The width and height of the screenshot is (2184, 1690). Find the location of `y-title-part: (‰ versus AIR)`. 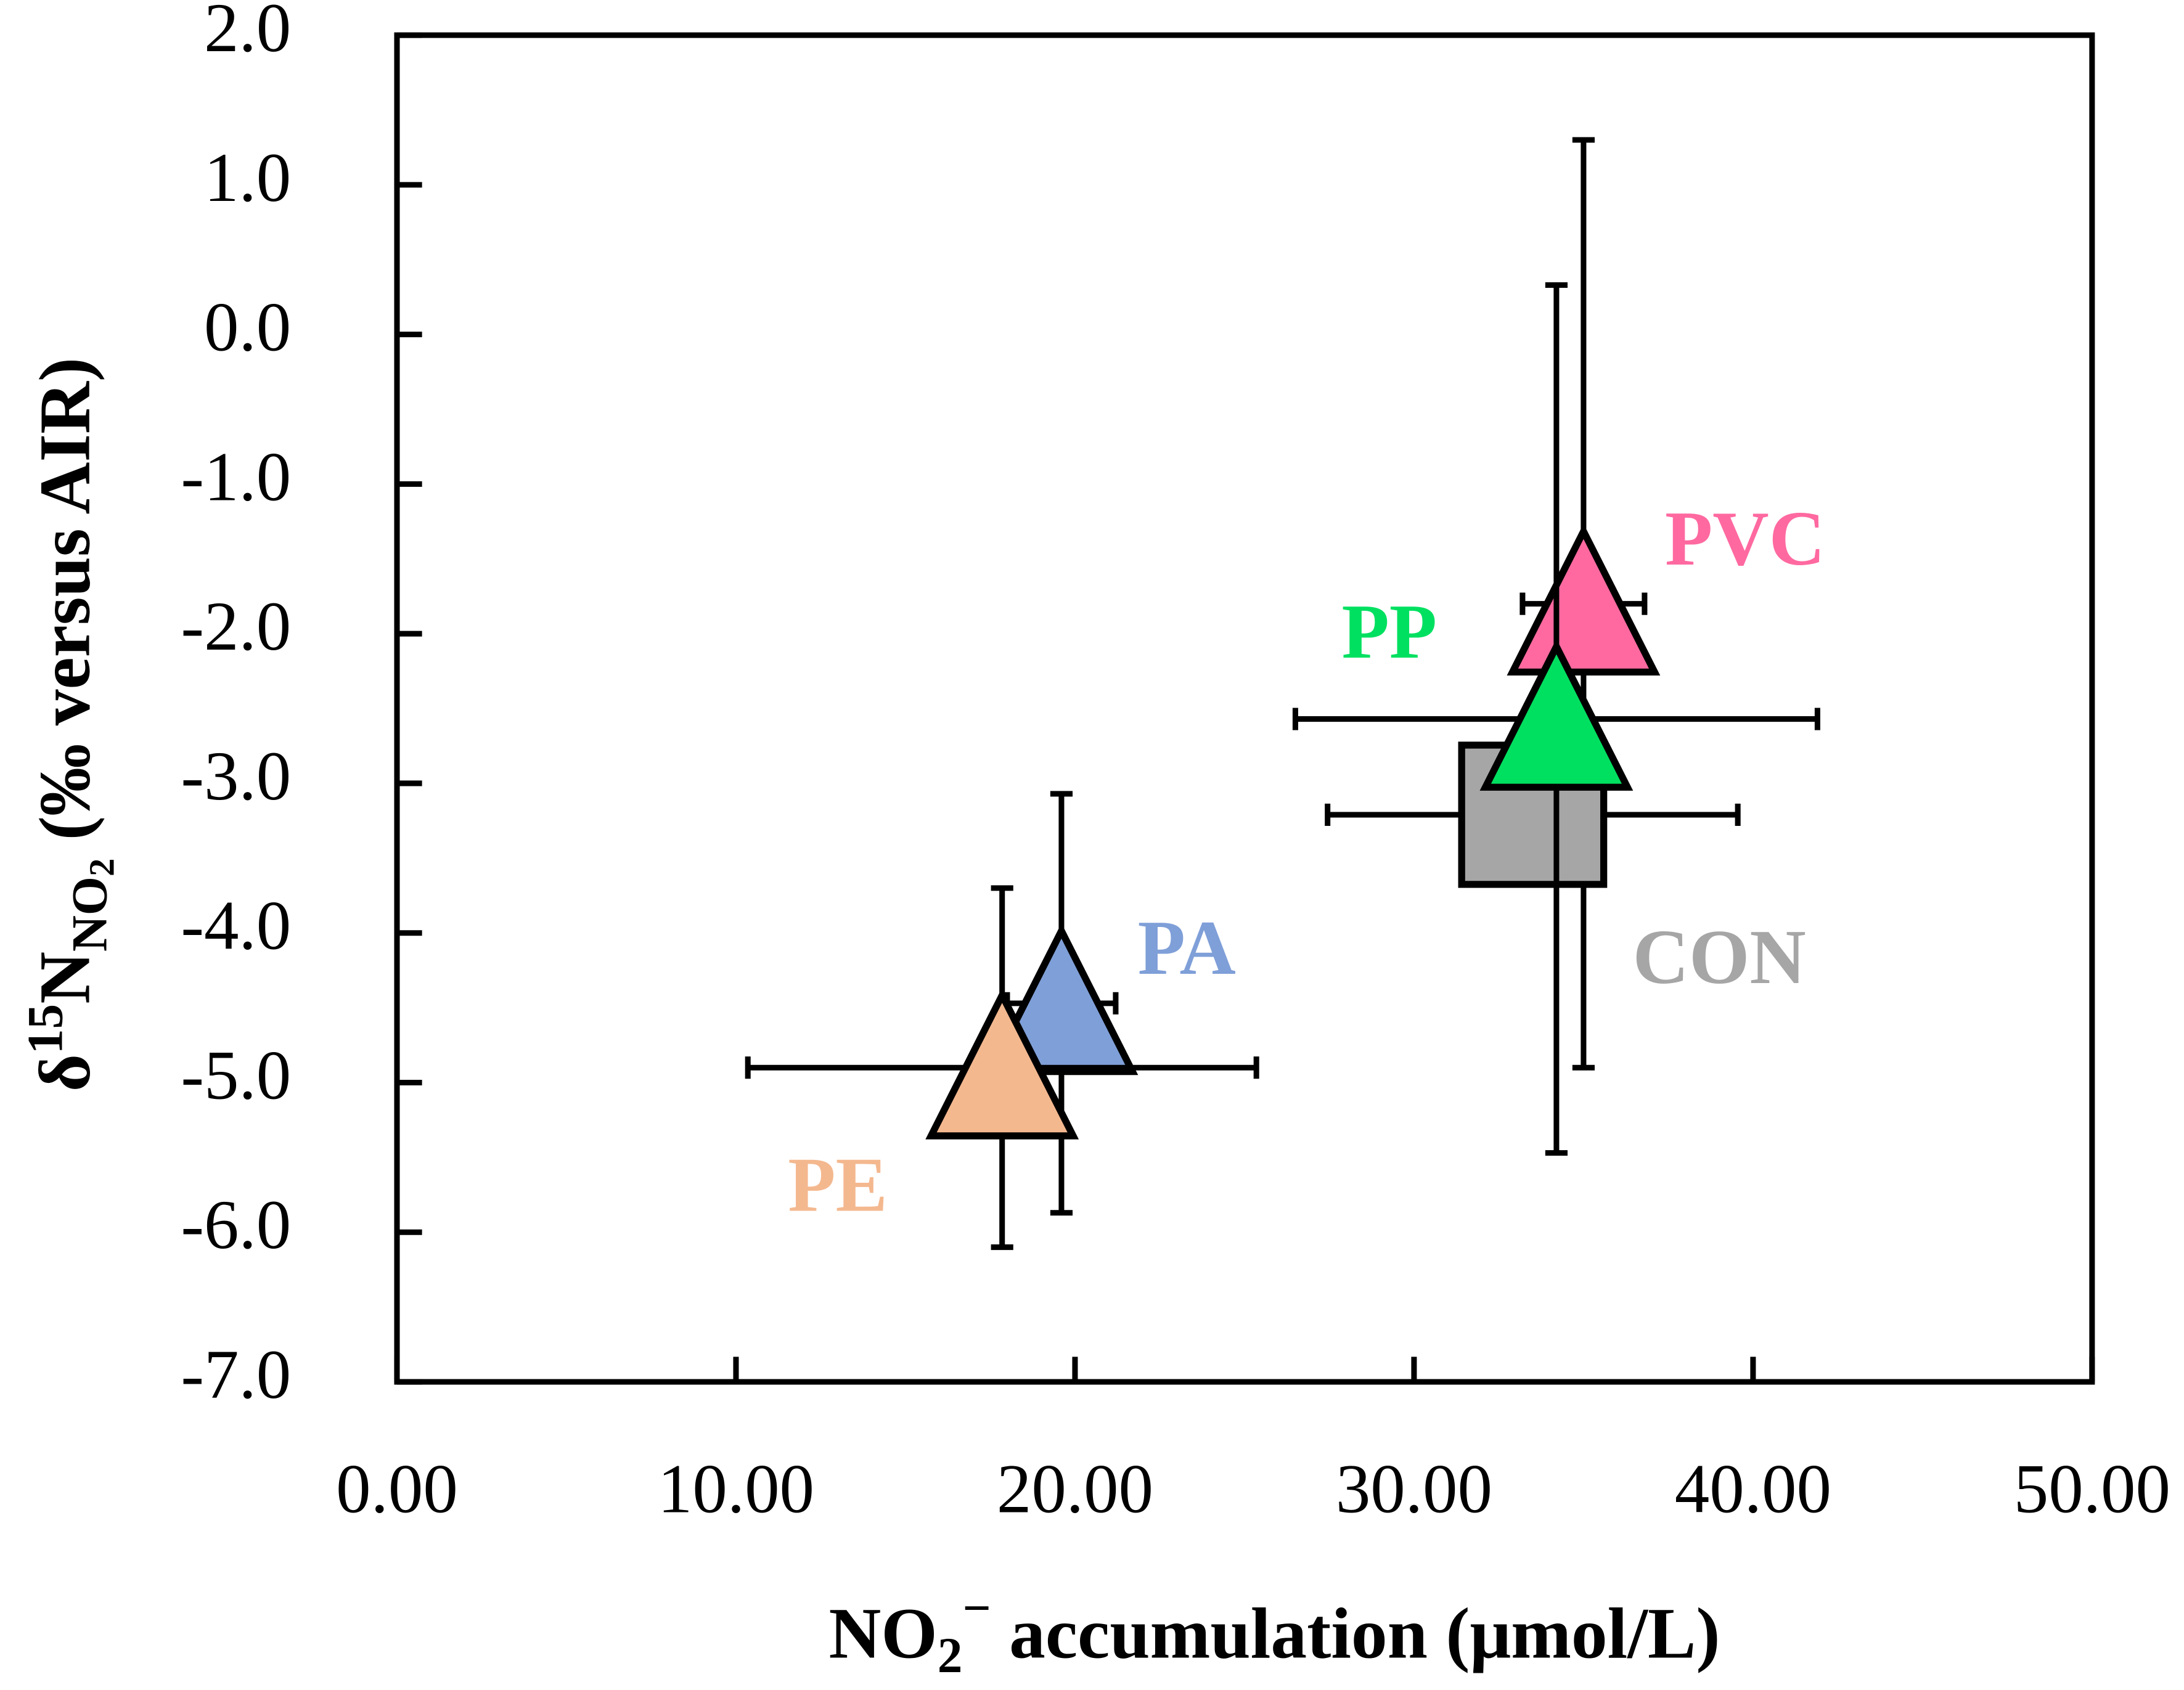

y-title-part: (‰ versus AIR) is located at coordinates (65, 608).